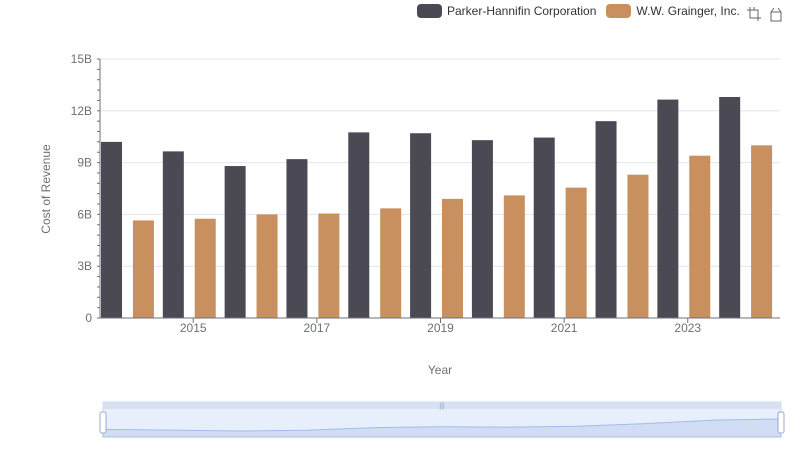 This screenshot has height=461, width=800. What do you see at coordinates (700, 236) in the screenshot?
I see `bar-grainger-2023` at bounding box center [700, 236].